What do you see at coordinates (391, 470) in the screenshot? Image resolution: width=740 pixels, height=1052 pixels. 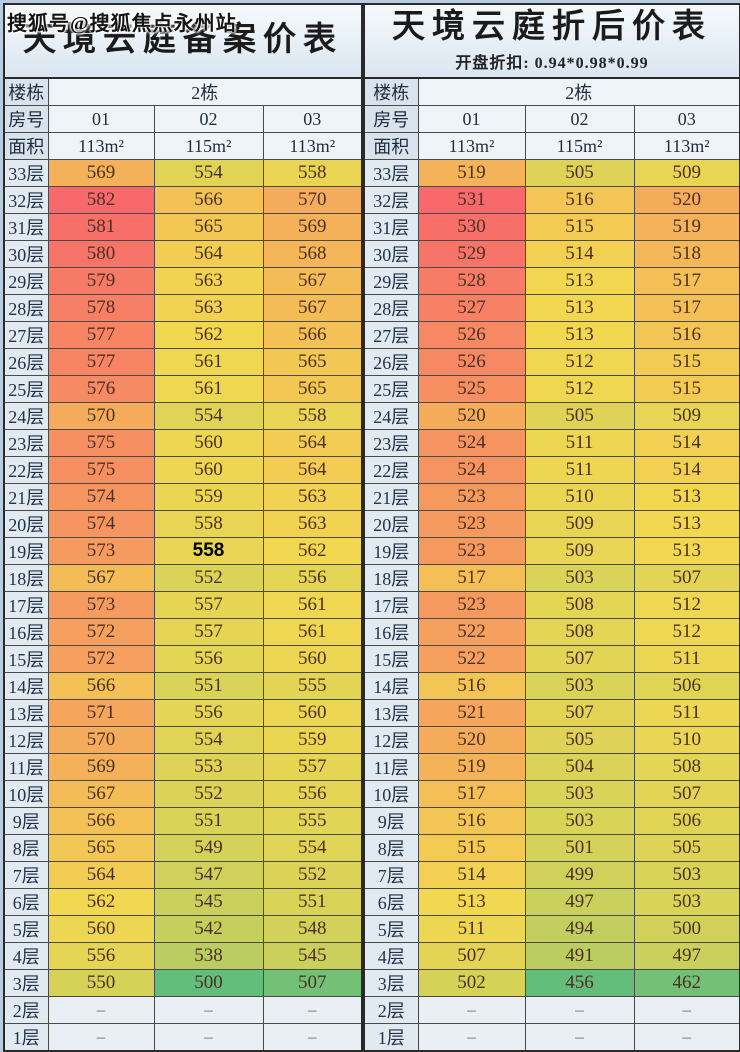 I see `floor-label: 22层` at bounding box center [391, 470].